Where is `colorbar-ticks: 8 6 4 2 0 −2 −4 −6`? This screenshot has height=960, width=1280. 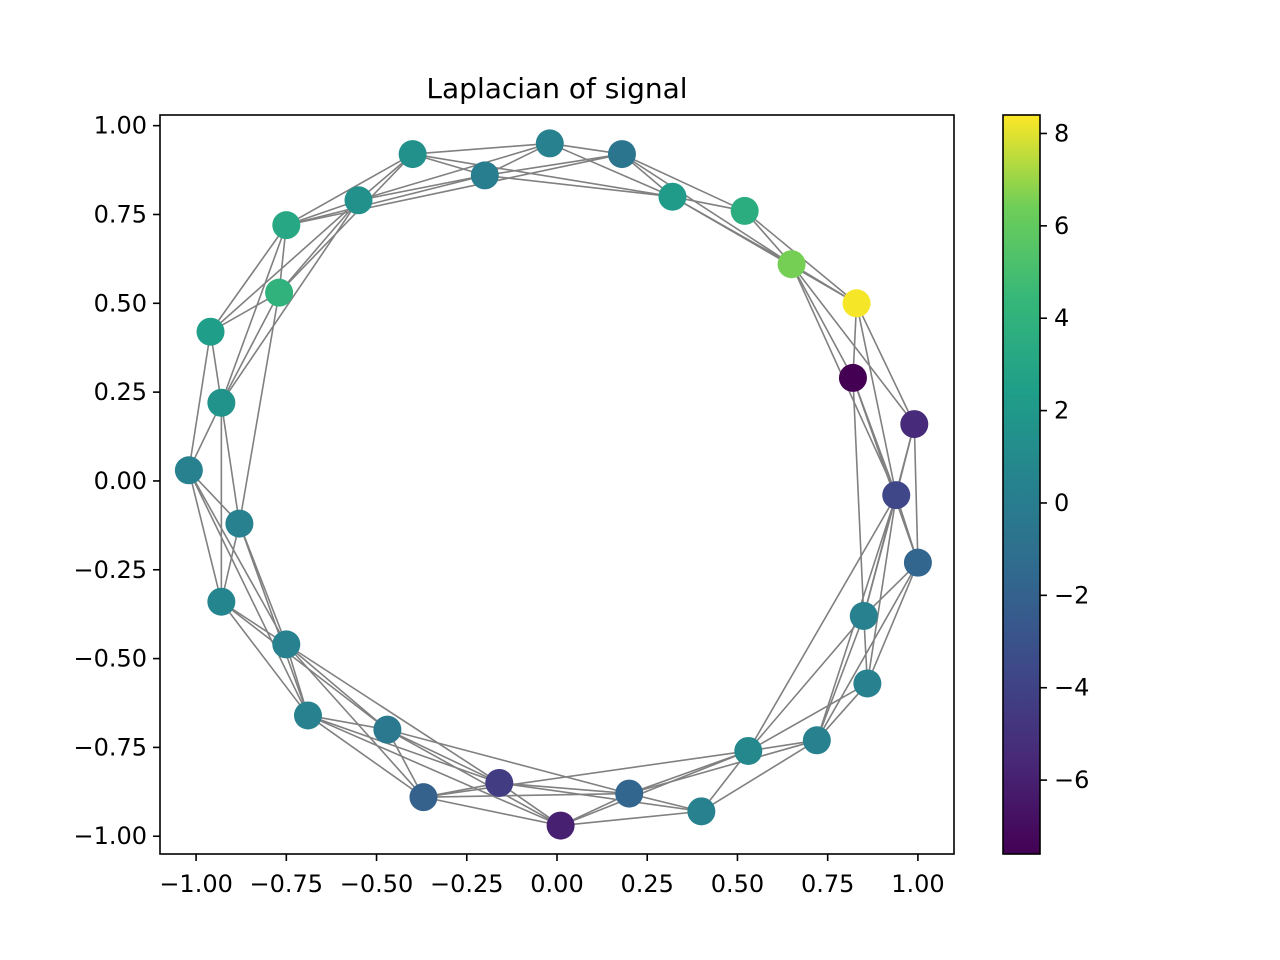
colorbar-ticks: 8 6 4 2 0 −2 −4 −6 is located at coordinates (1064, 456).